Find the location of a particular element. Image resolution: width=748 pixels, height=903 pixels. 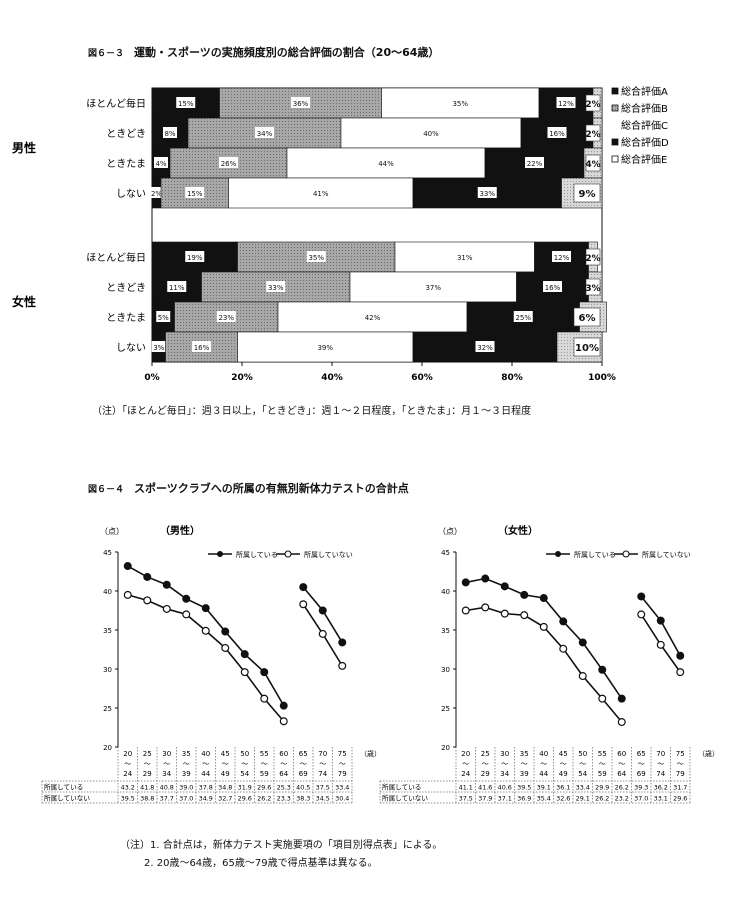

age-group-bottom: 29 is located at coordinates (485, 774).